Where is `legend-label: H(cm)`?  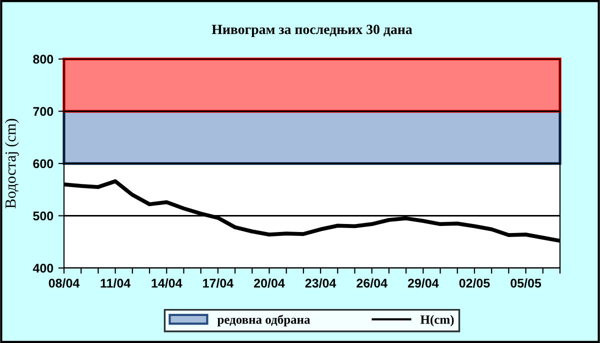 legend-label: H(cm) is located at coordinates (437, 320).